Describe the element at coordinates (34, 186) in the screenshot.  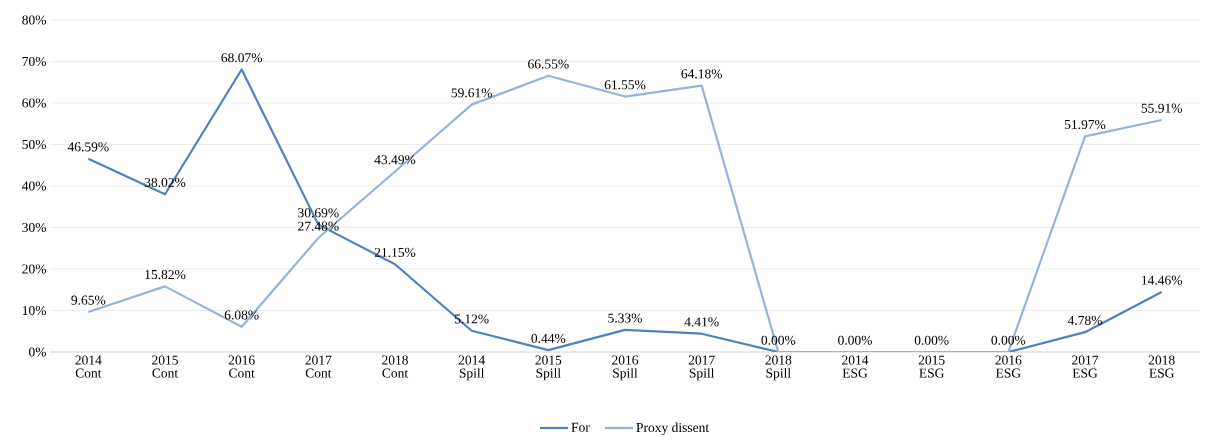
I see `y-tick-label: 40%` at that location.